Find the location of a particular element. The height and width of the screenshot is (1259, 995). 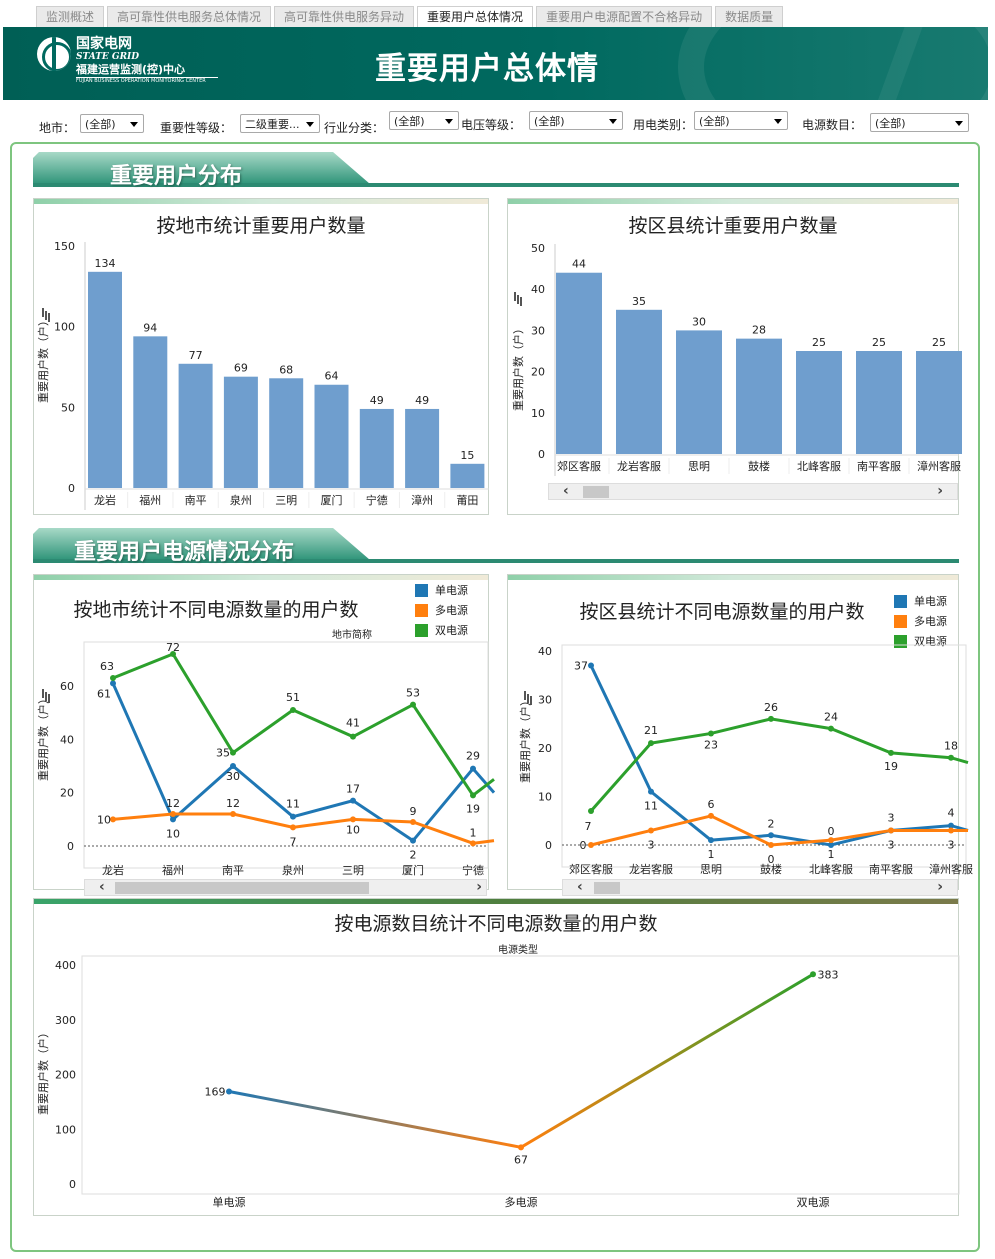

y-tick-label: 60 is located at coordinates (67, 686).